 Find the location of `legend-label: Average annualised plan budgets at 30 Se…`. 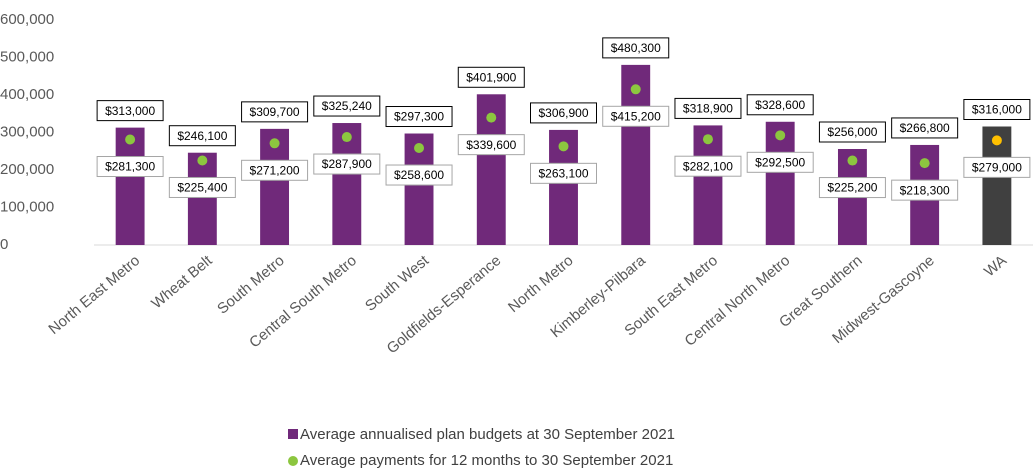

legend-label: Average annualised plan budgets at 30 Se… is located at coordinates (487, 434).